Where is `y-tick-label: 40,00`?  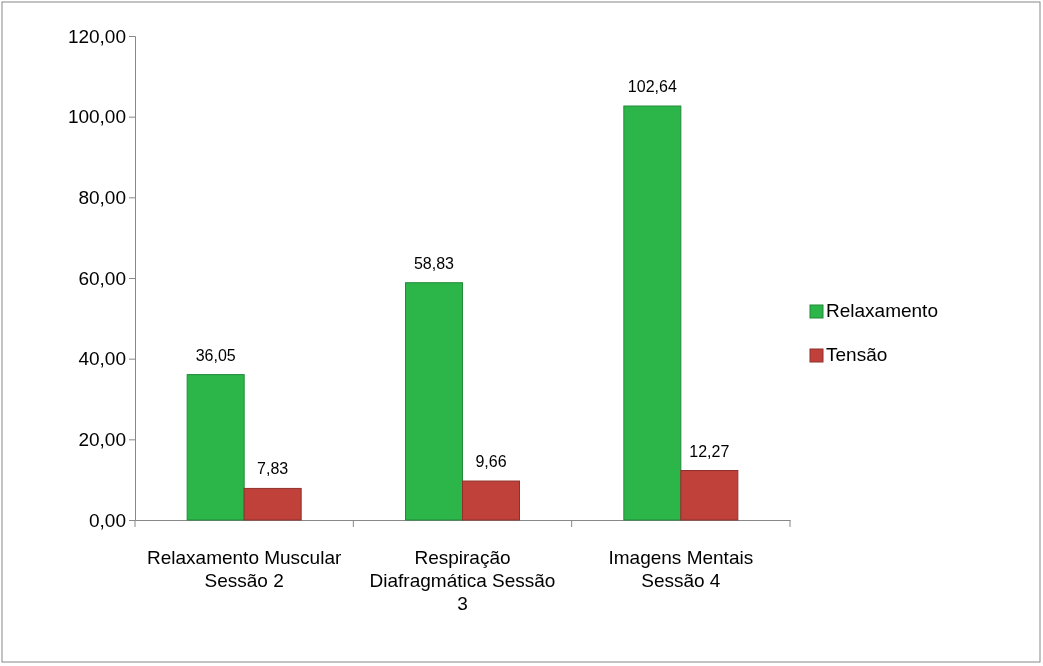
y-tick-label: 40,00 is located at coordinates (102, 359).